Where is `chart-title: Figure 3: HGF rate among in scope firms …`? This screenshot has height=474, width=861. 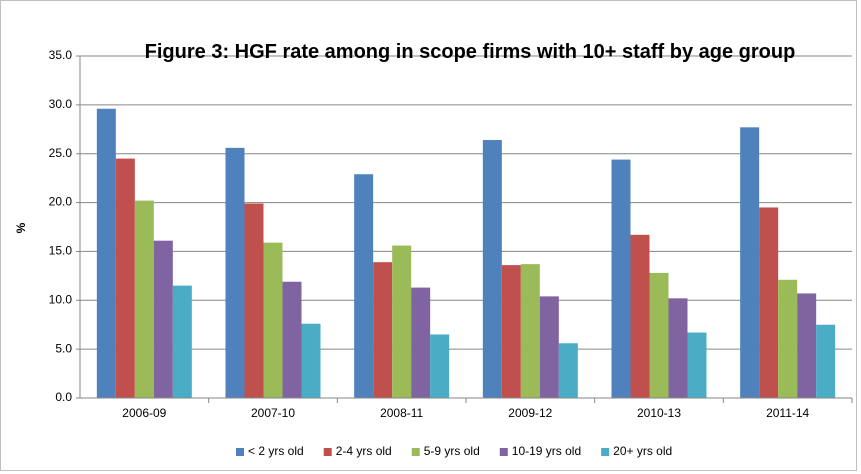
chart-title: Figure 3: HGF rate among in scope firms … is located at coordinates (470, 52).